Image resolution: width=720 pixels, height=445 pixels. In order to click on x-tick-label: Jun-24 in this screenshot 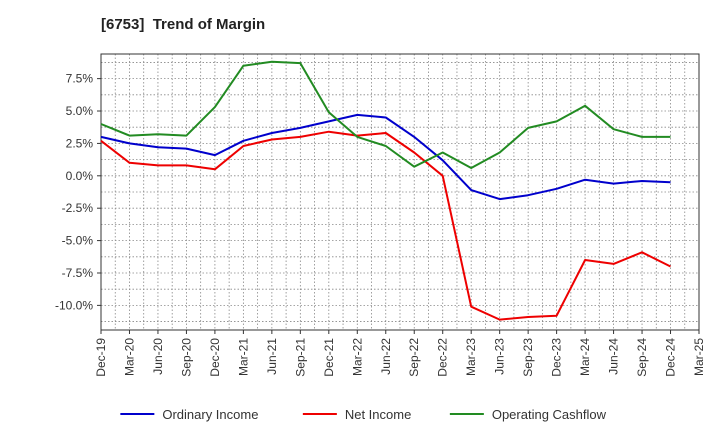, I will do `click(614, 356)`.